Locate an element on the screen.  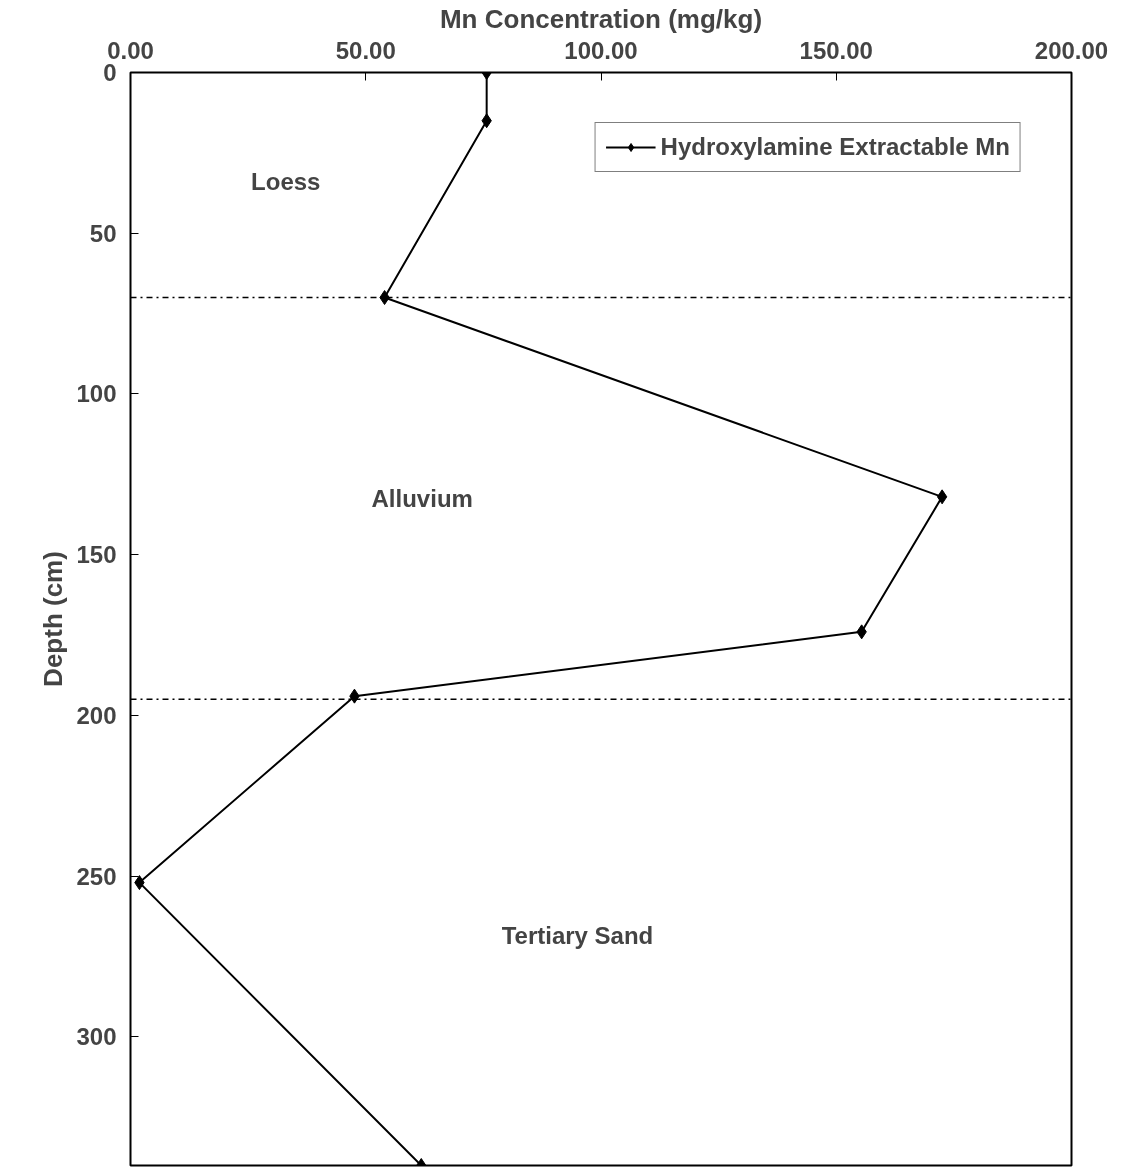
x-tick-label: 150.00 is located at coordinates (836, 50).